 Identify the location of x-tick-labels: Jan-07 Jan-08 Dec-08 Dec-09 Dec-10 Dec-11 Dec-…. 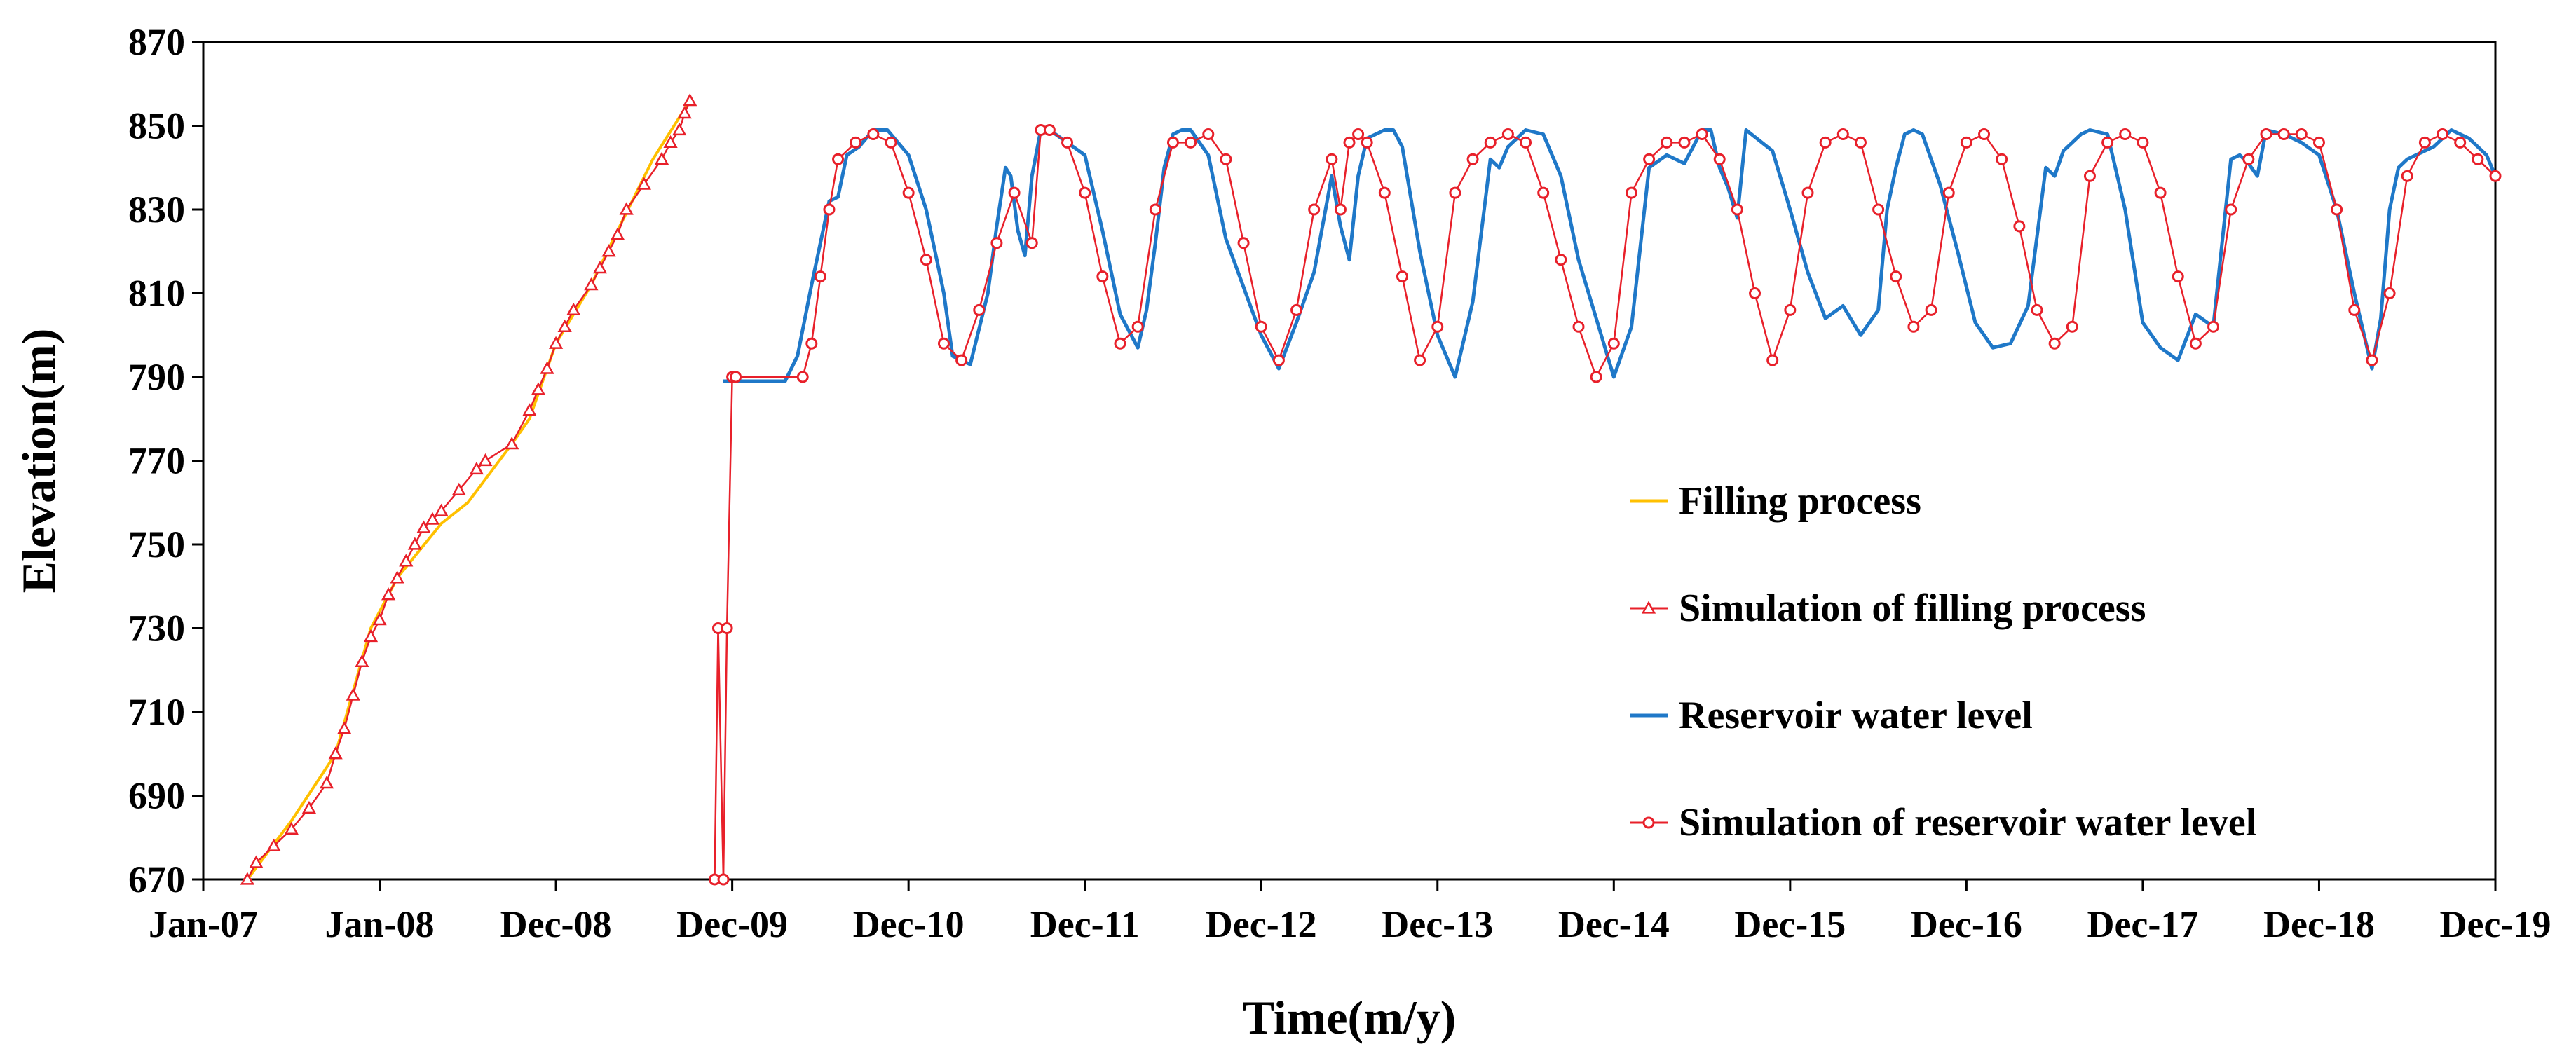
(1350, 924).